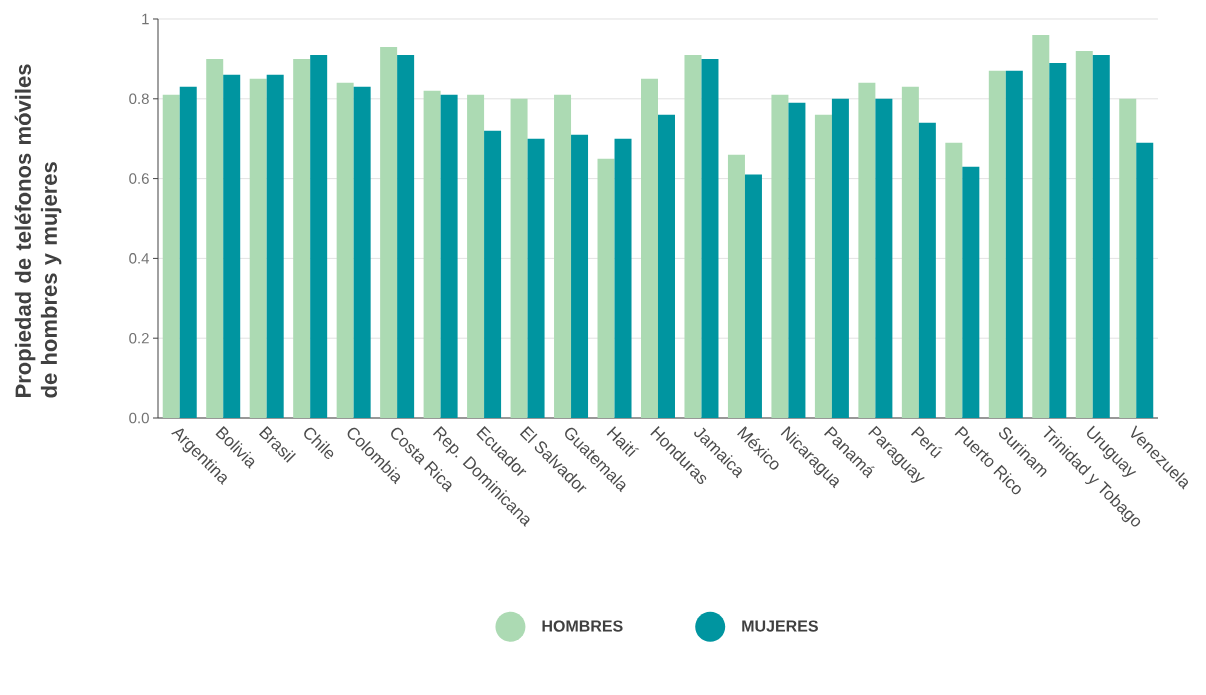  I want to click on y-axis-title: Propiedad de teléfonos móviles de hombres y mujeres, so click(38, 231).